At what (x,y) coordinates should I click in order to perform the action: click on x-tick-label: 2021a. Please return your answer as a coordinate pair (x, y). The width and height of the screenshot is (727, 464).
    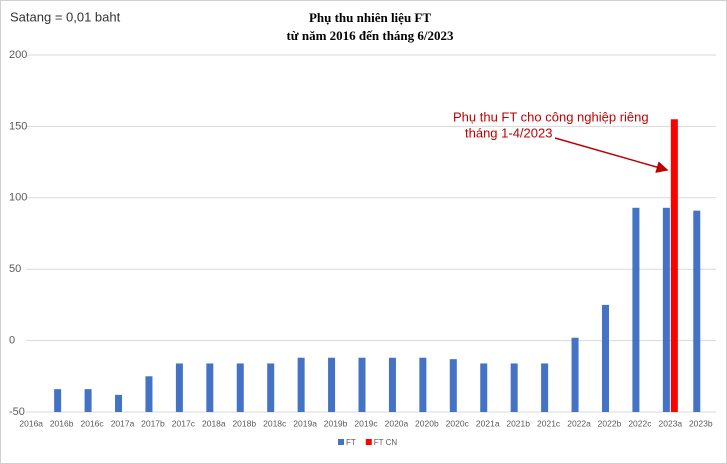
    Looking at the image, I should click on (488, 423).